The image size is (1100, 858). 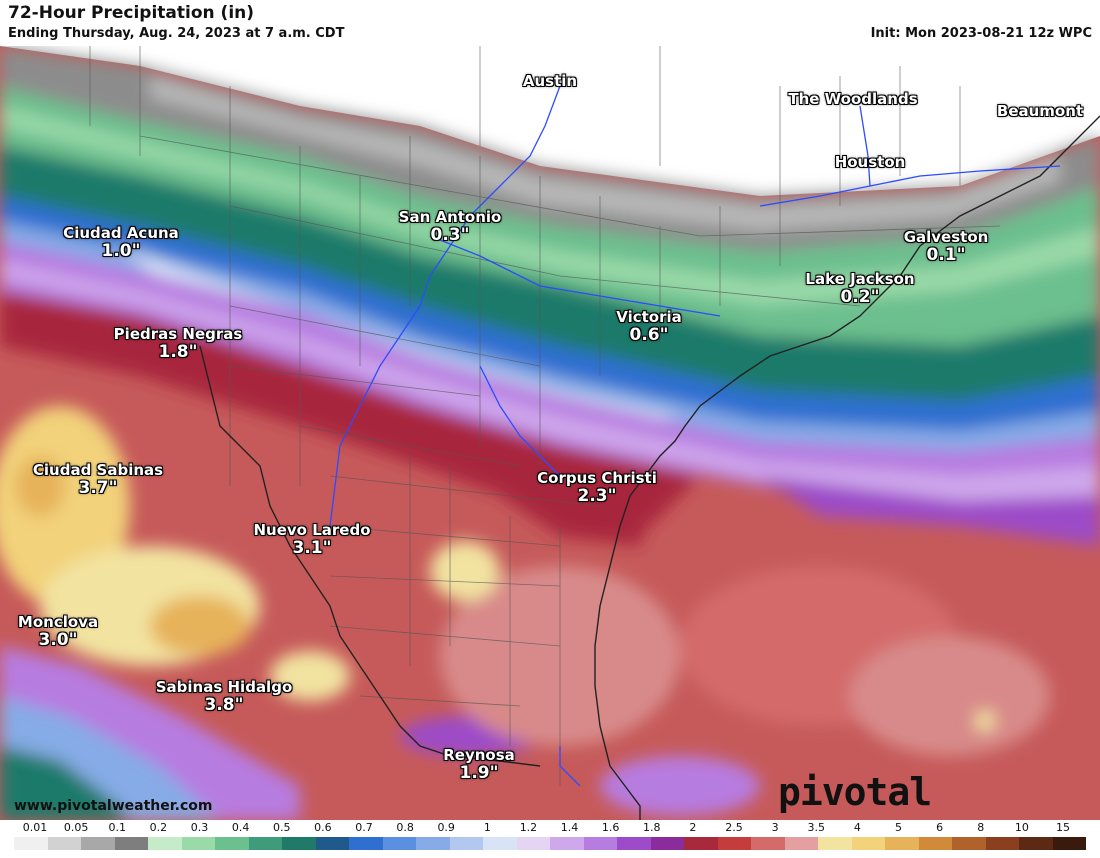 I want to click on city-precip-value: 3.1", so click(x=312, y=548).